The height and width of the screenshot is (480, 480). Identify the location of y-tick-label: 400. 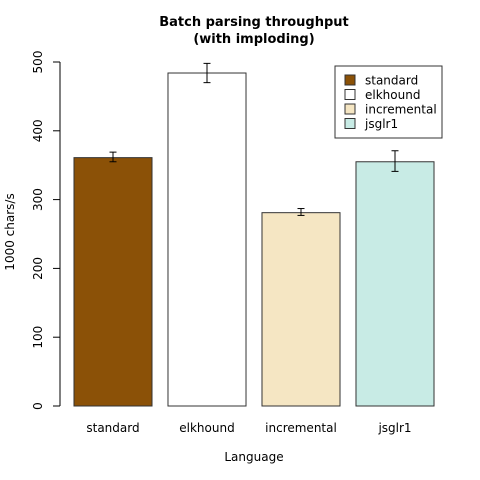
(38, 130).